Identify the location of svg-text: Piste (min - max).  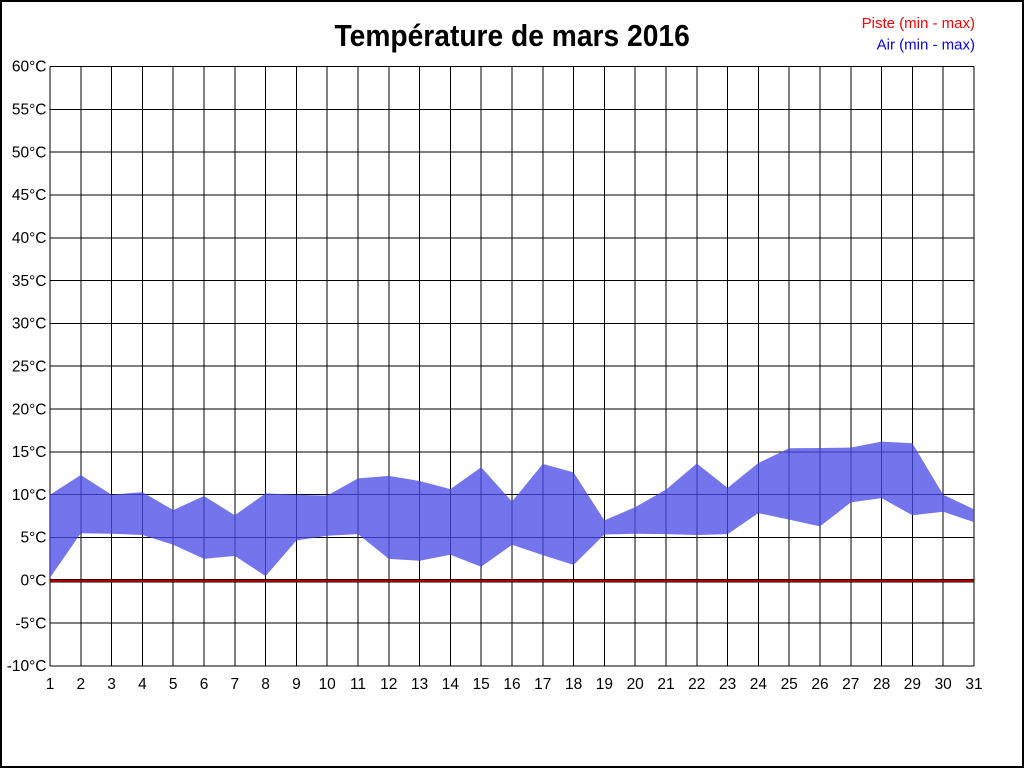
(918, 23).